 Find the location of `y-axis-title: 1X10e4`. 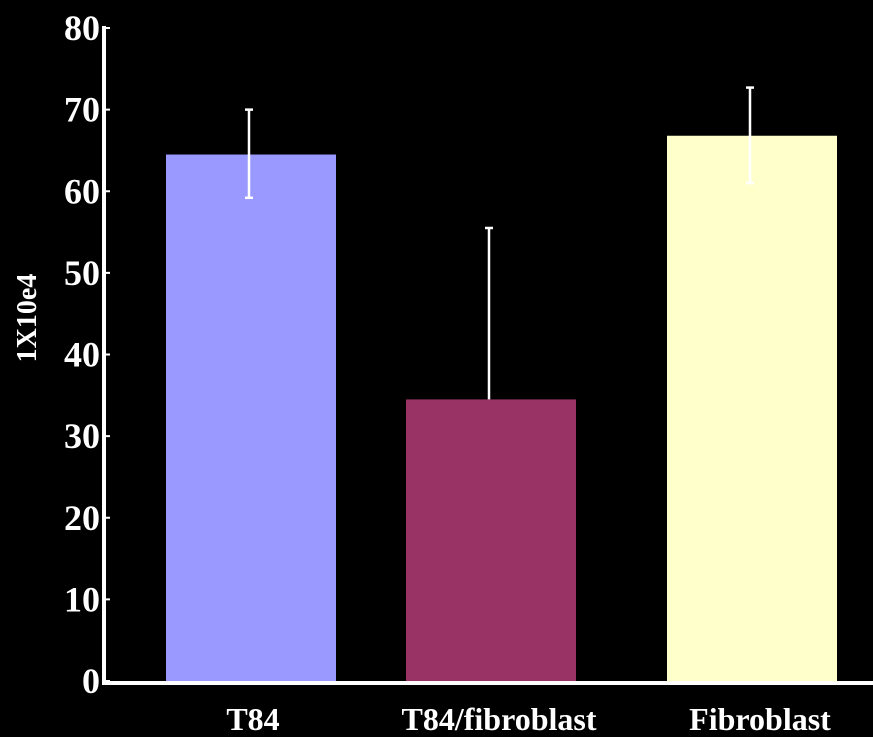

y-axis-title: 1X10e4 is located at coordinates (27, 318).